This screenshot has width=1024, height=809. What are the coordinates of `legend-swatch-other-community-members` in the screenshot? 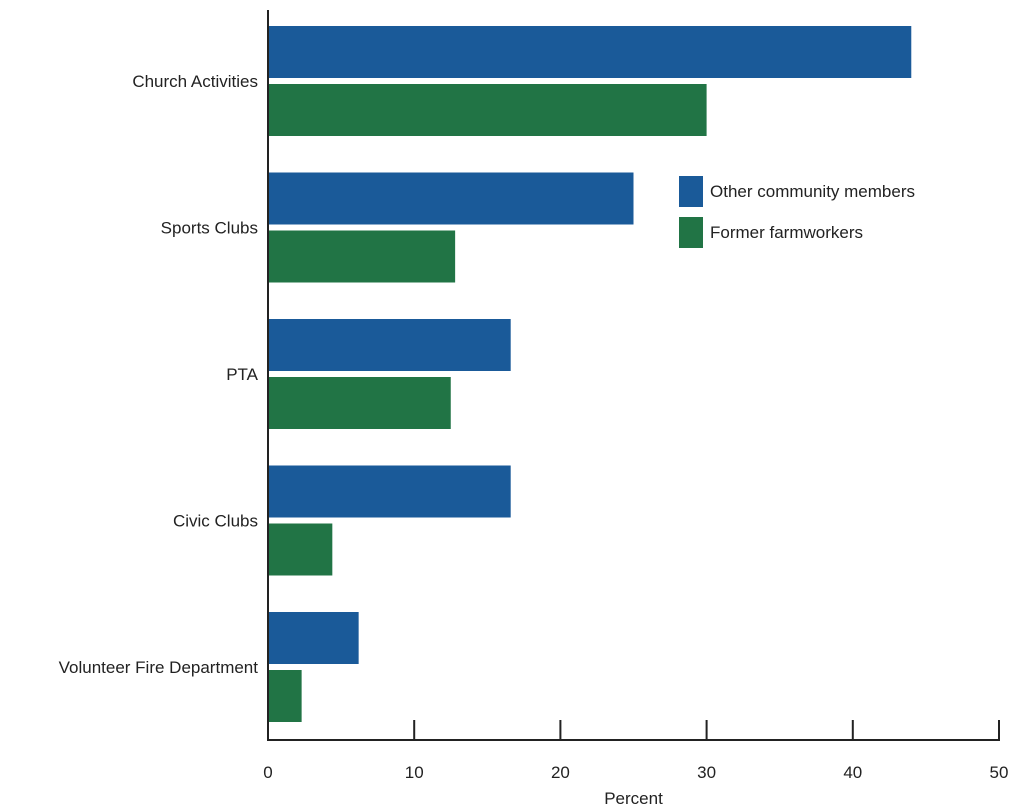 It's located at (691, 191).